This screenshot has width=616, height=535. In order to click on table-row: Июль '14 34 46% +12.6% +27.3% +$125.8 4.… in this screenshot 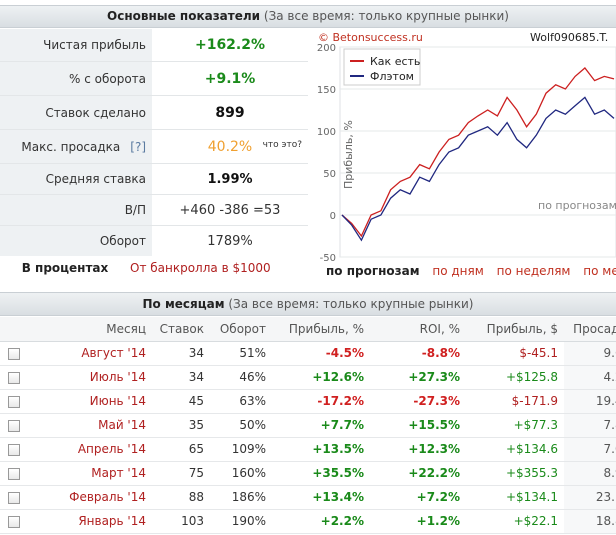, I will do `click(308, 377)`.